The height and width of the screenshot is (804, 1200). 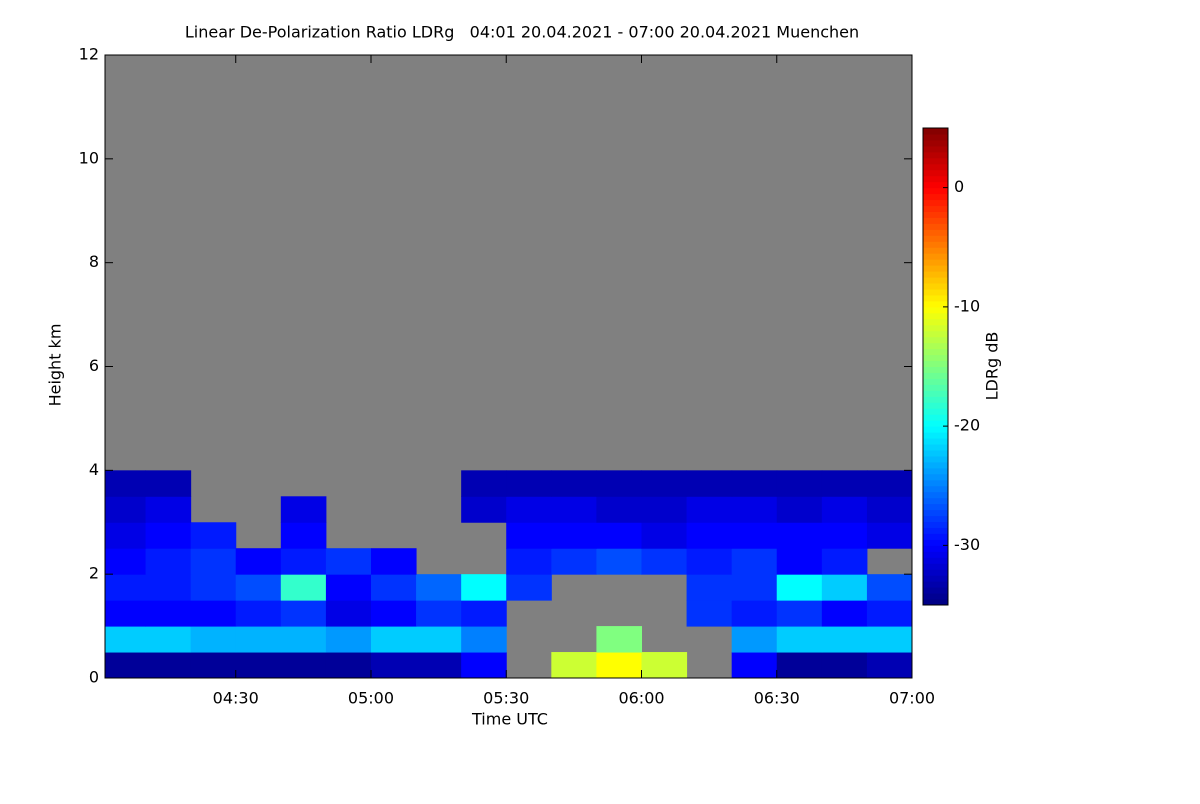 I want to click on x-tick-label: 04:30, so click(x=236, y=698).